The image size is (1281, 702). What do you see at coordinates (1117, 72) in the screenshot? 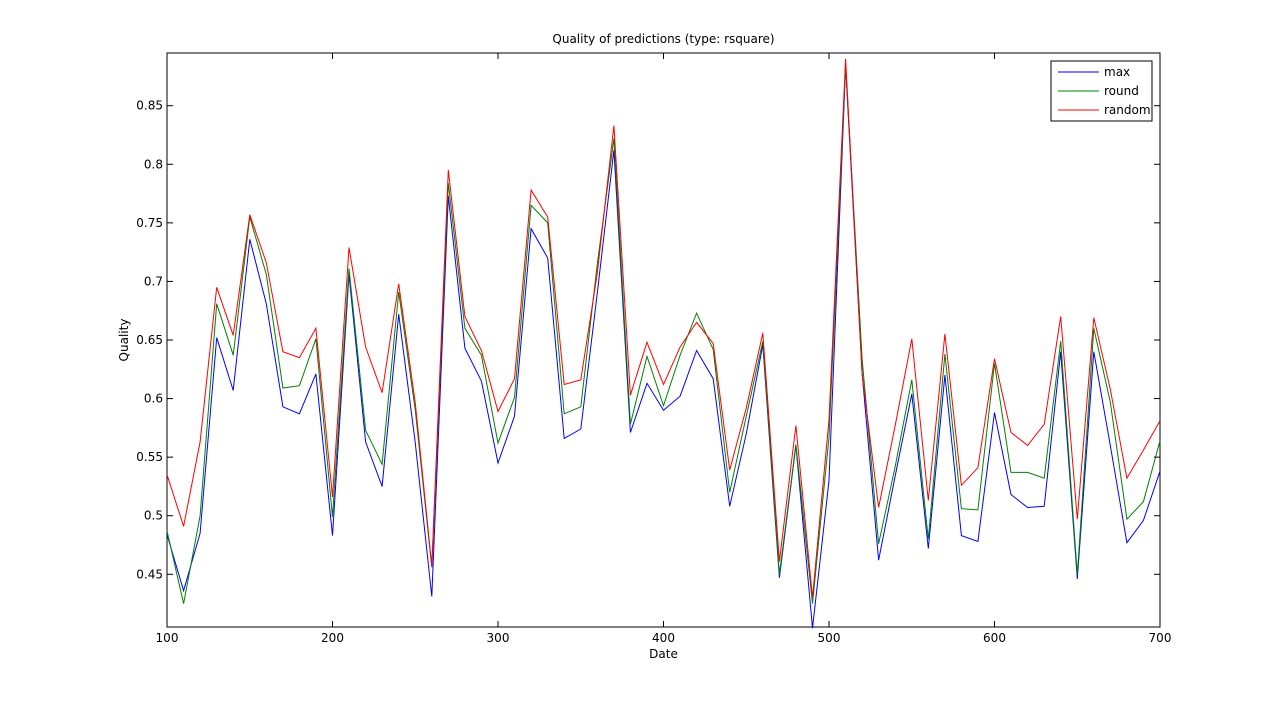
I see `legend-label-max: max` at bounding box center [1117, 72].